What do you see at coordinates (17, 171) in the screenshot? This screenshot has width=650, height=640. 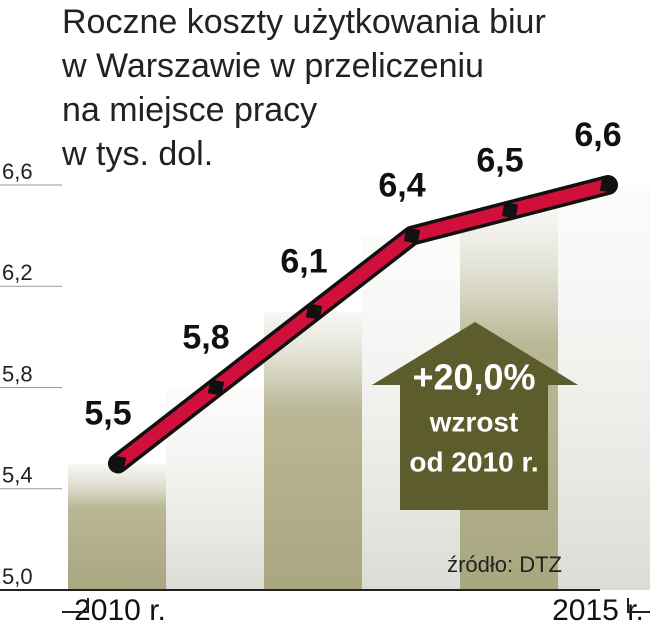 I see `y-tick-label: 6,6` at bounding box center [17, 171].